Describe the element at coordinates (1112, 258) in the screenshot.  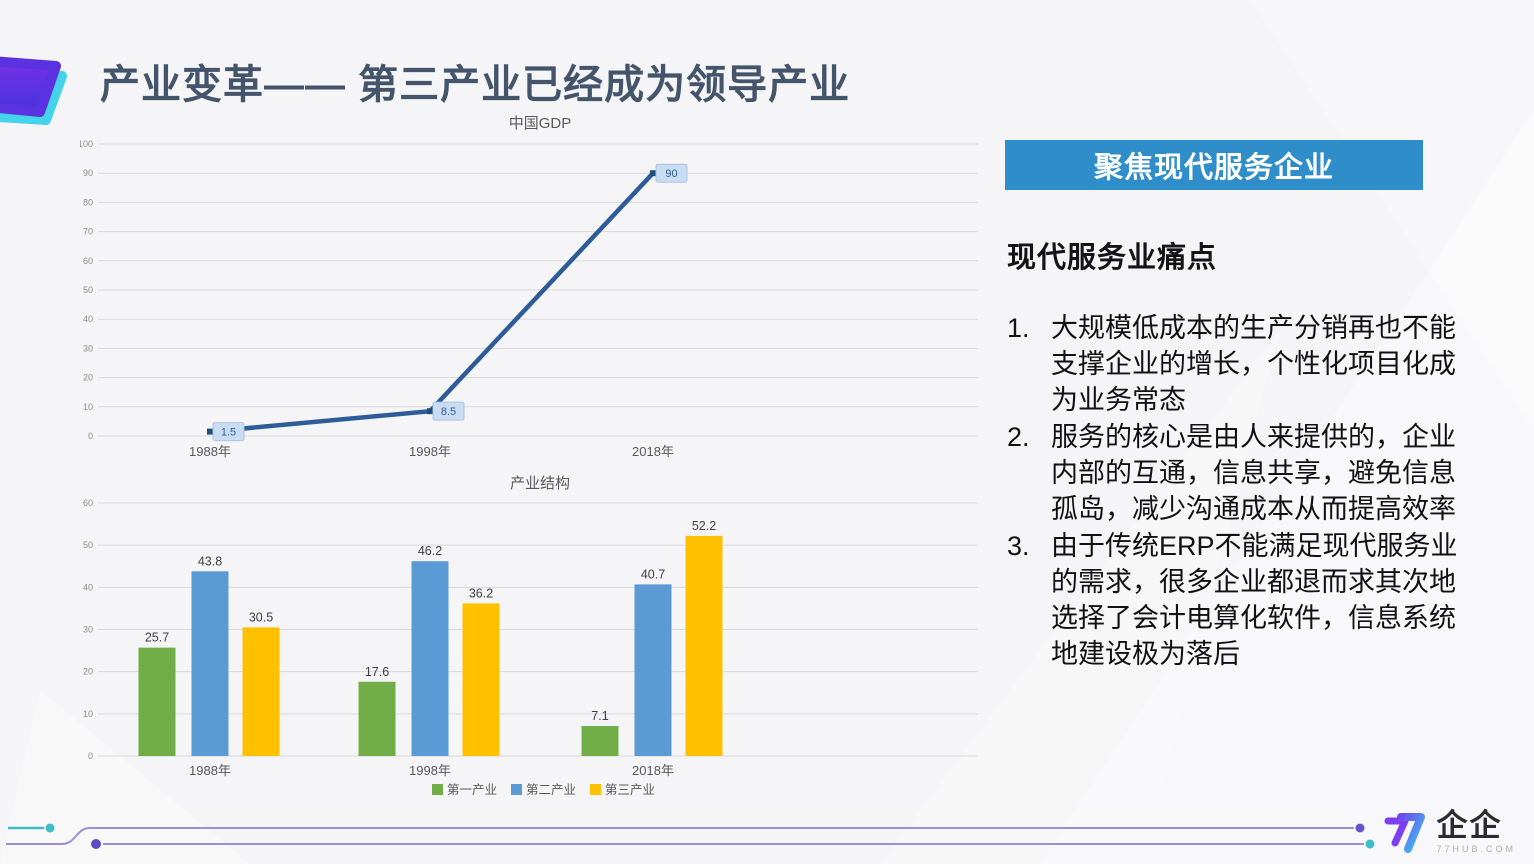
I see `panel-heading: 现代服务业痛点` at that location.